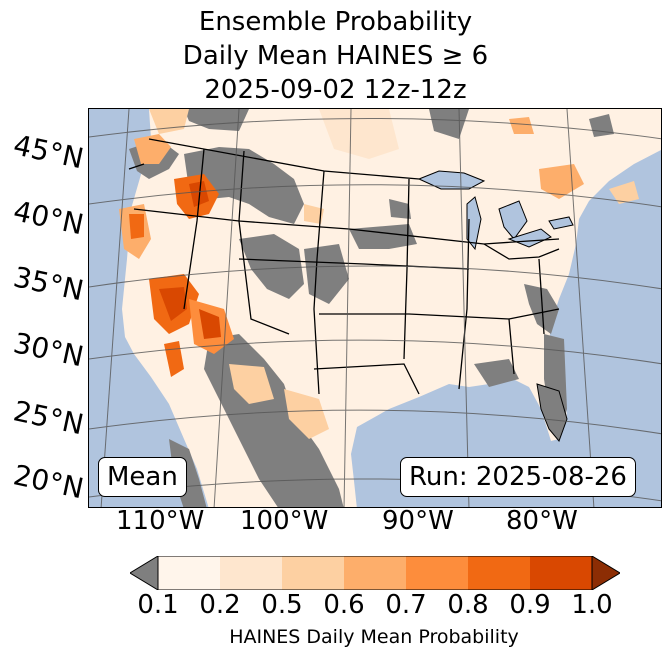 Image resolution: width=671 pixels, height=658 pixels. I want to click on colorbar, so click(375, 573).